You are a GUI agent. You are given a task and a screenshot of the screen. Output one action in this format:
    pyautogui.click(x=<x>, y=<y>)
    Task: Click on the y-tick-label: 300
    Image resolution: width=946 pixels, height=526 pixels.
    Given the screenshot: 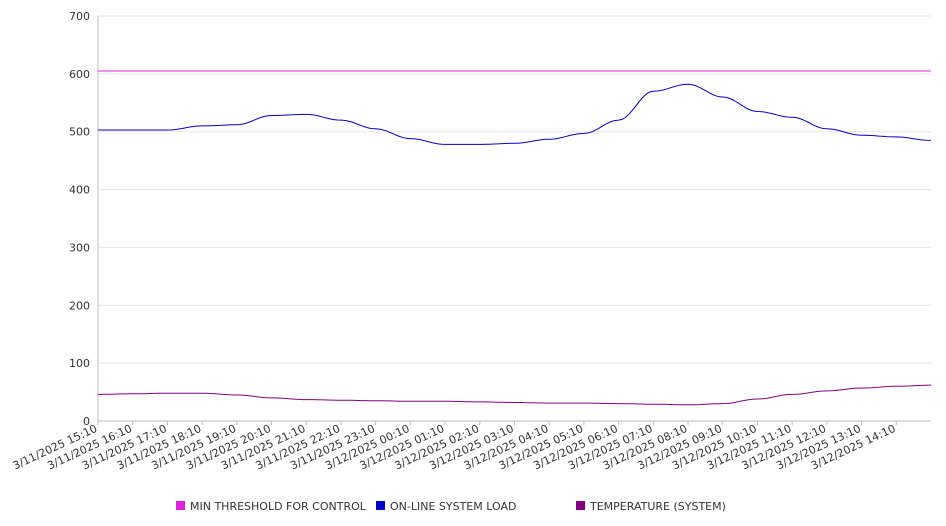 What is the action you would take?
    pyautogui.click(x=79, y=247)
    